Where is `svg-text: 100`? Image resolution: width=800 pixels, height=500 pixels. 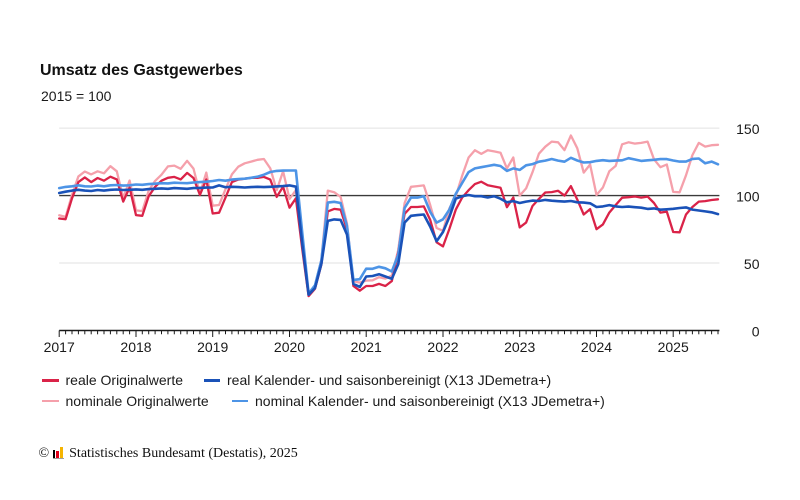
svg-text: 100 is located at coordinates (748, 196).